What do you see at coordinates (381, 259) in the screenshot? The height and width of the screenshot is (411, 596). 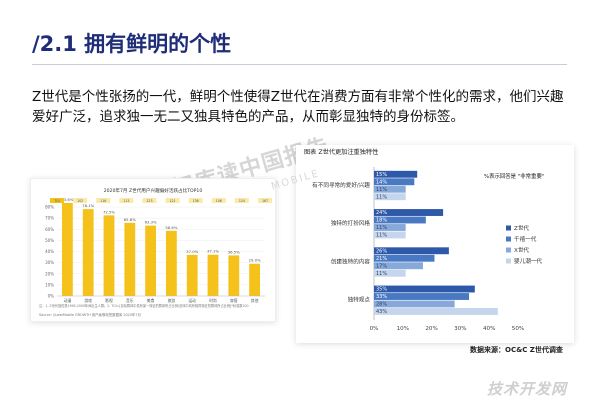 I see `bar-value-label: 21%` at bounding box center [381, 259].